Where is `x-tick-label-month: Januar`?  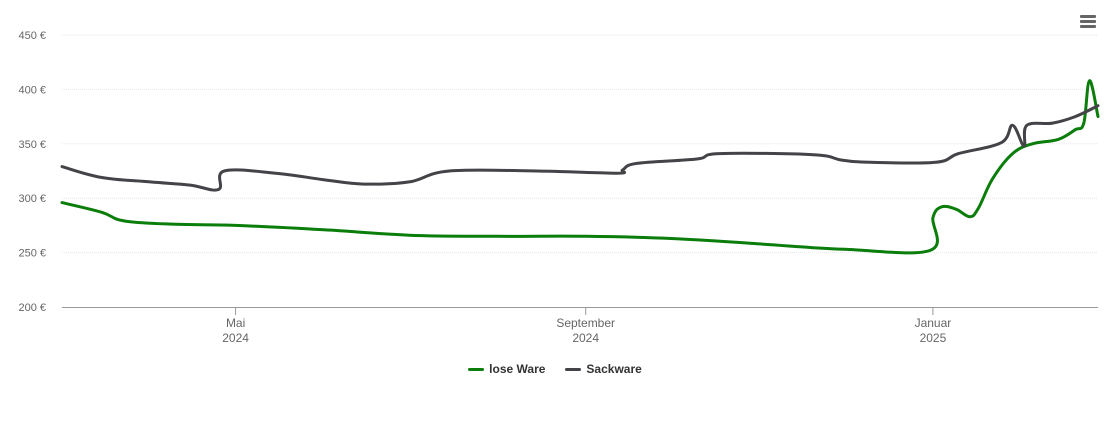 x-tick-label-month: Januar is located at coordinates (933, 323).